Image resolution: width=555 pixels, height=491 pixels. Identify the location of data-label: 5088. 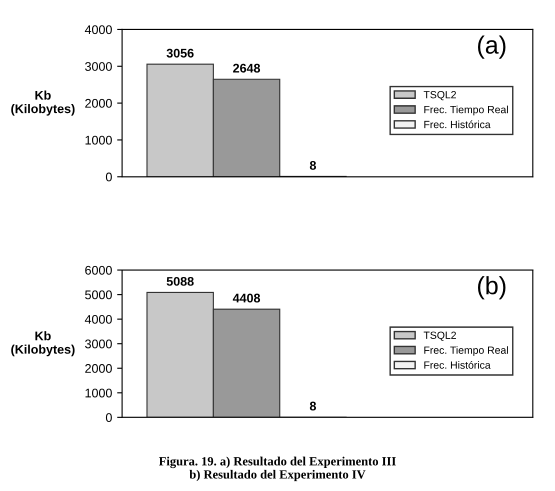
(180, 281).